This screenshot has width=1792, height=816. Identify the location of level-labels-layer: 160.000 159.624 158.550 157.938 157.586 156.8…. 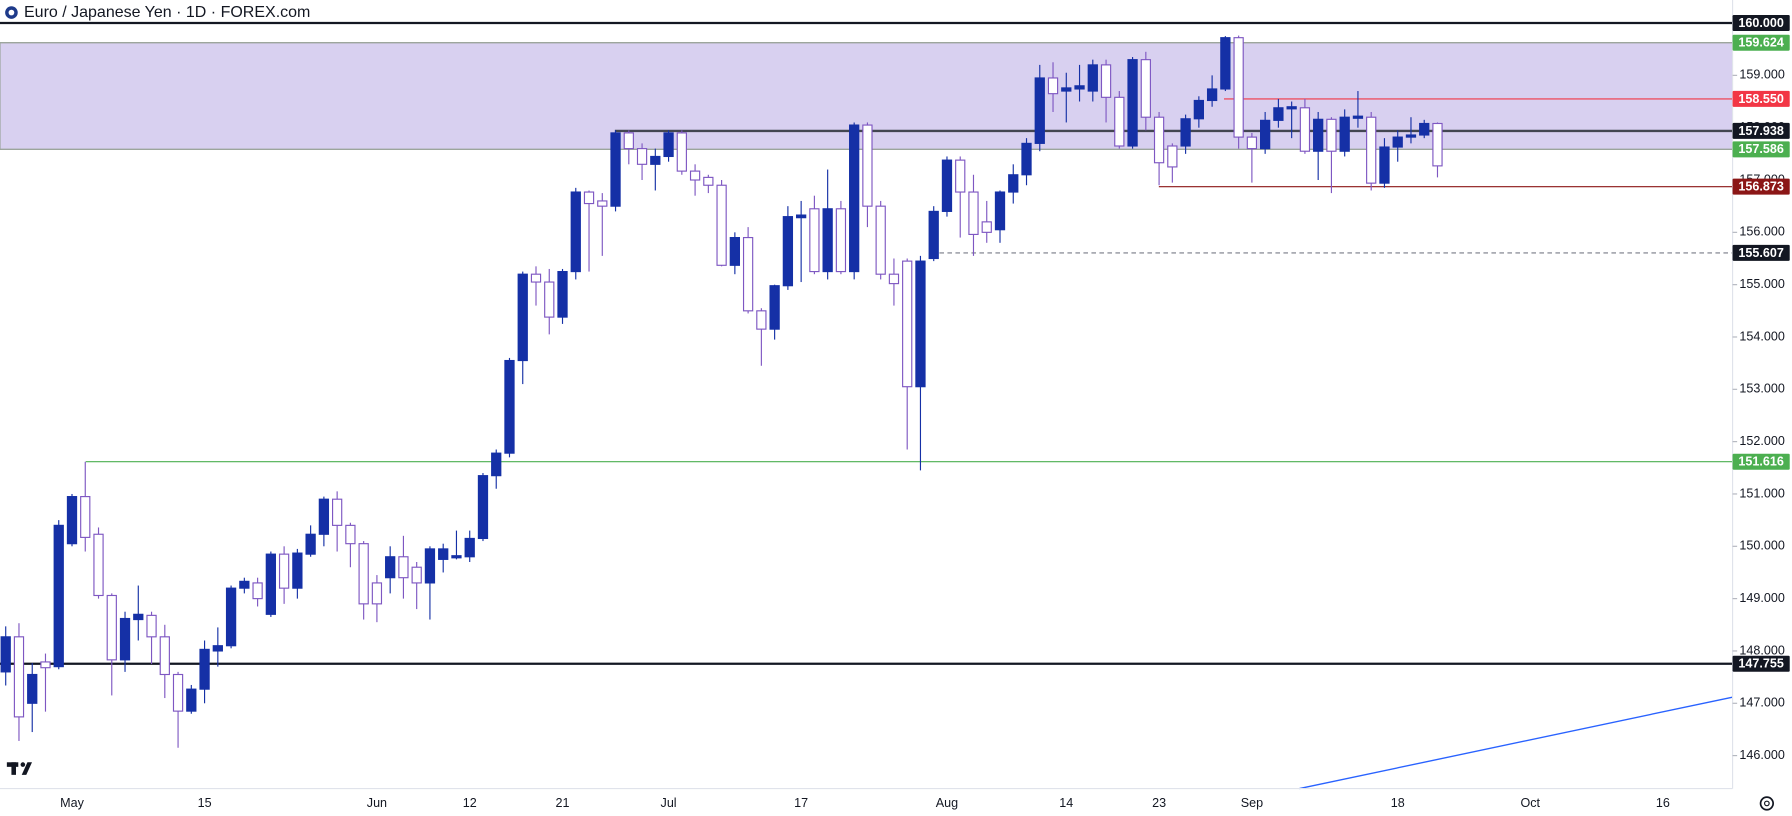
(1761, 343).